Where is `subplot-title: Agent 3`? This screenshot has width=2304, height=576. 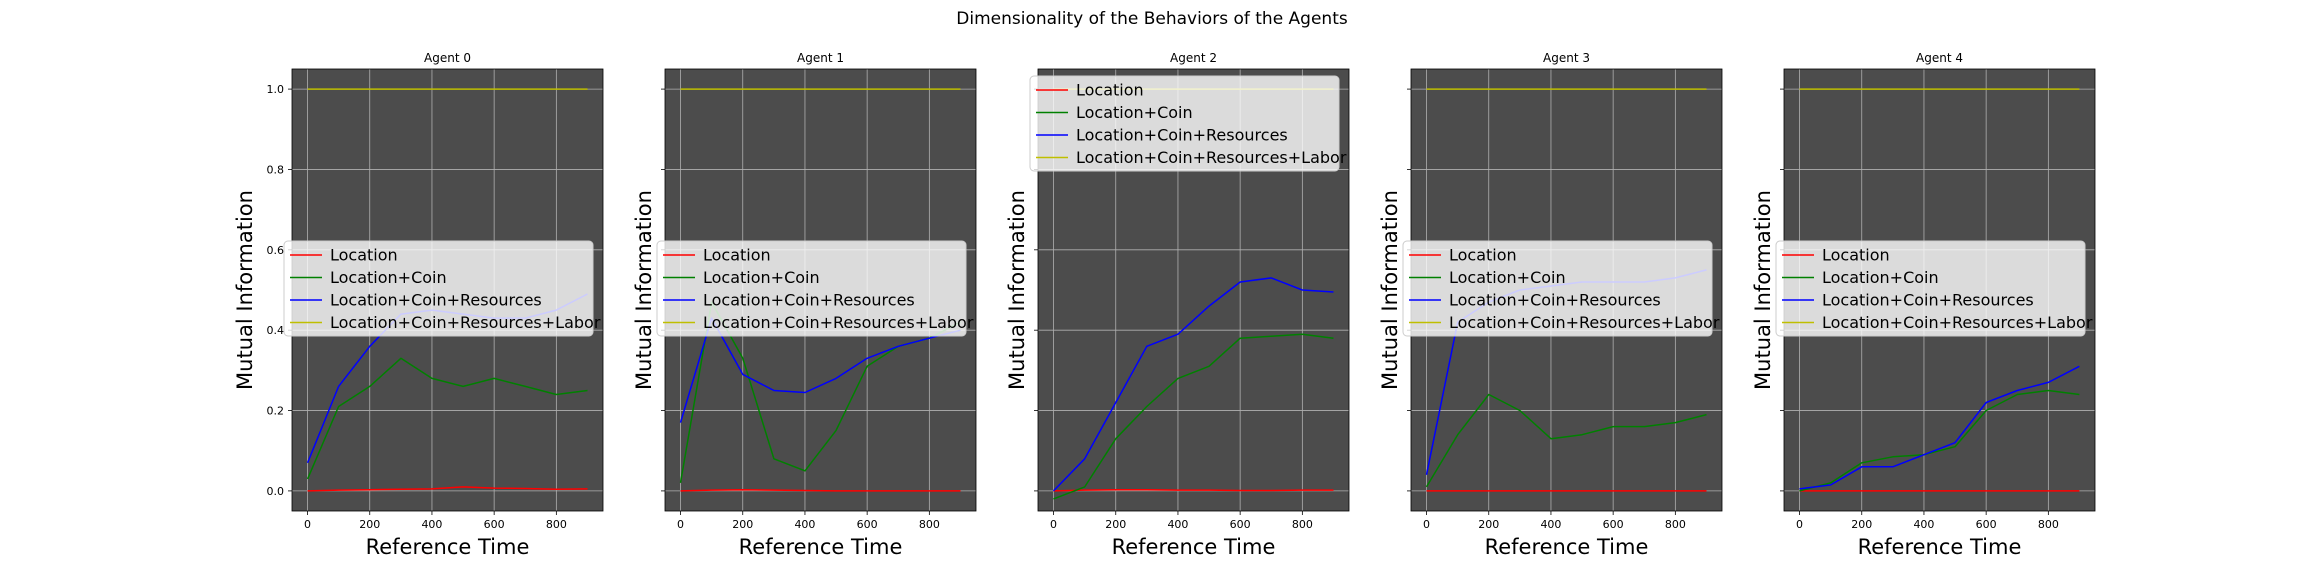
subplot-title: Agent 3 is located at coordinates (1566, 58).